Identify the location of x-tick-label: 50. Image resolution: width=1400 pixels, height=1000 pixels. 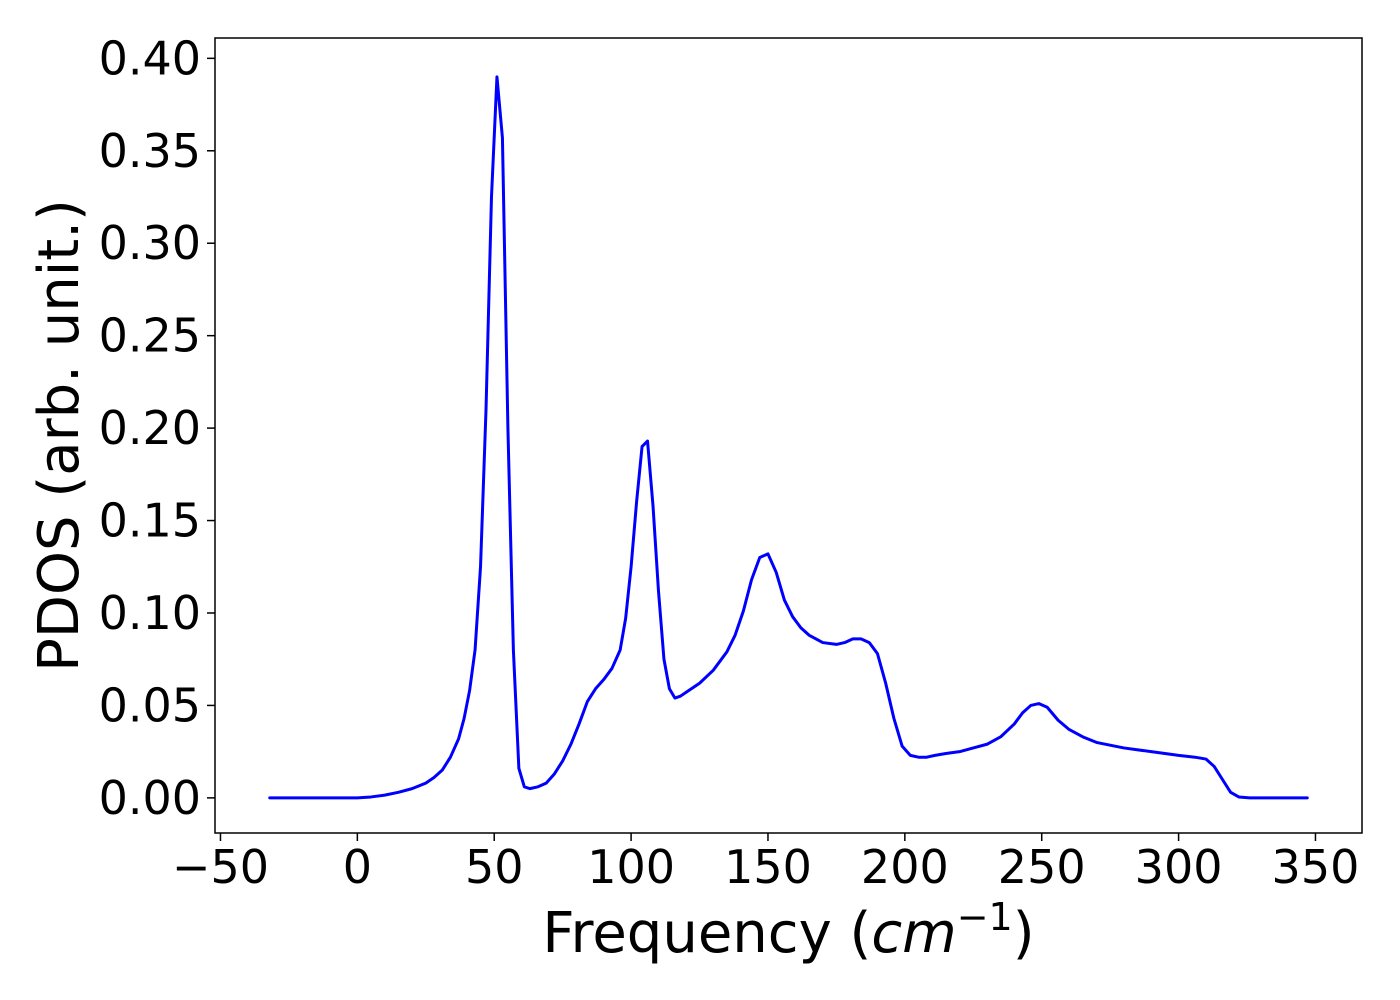
(494, 867).